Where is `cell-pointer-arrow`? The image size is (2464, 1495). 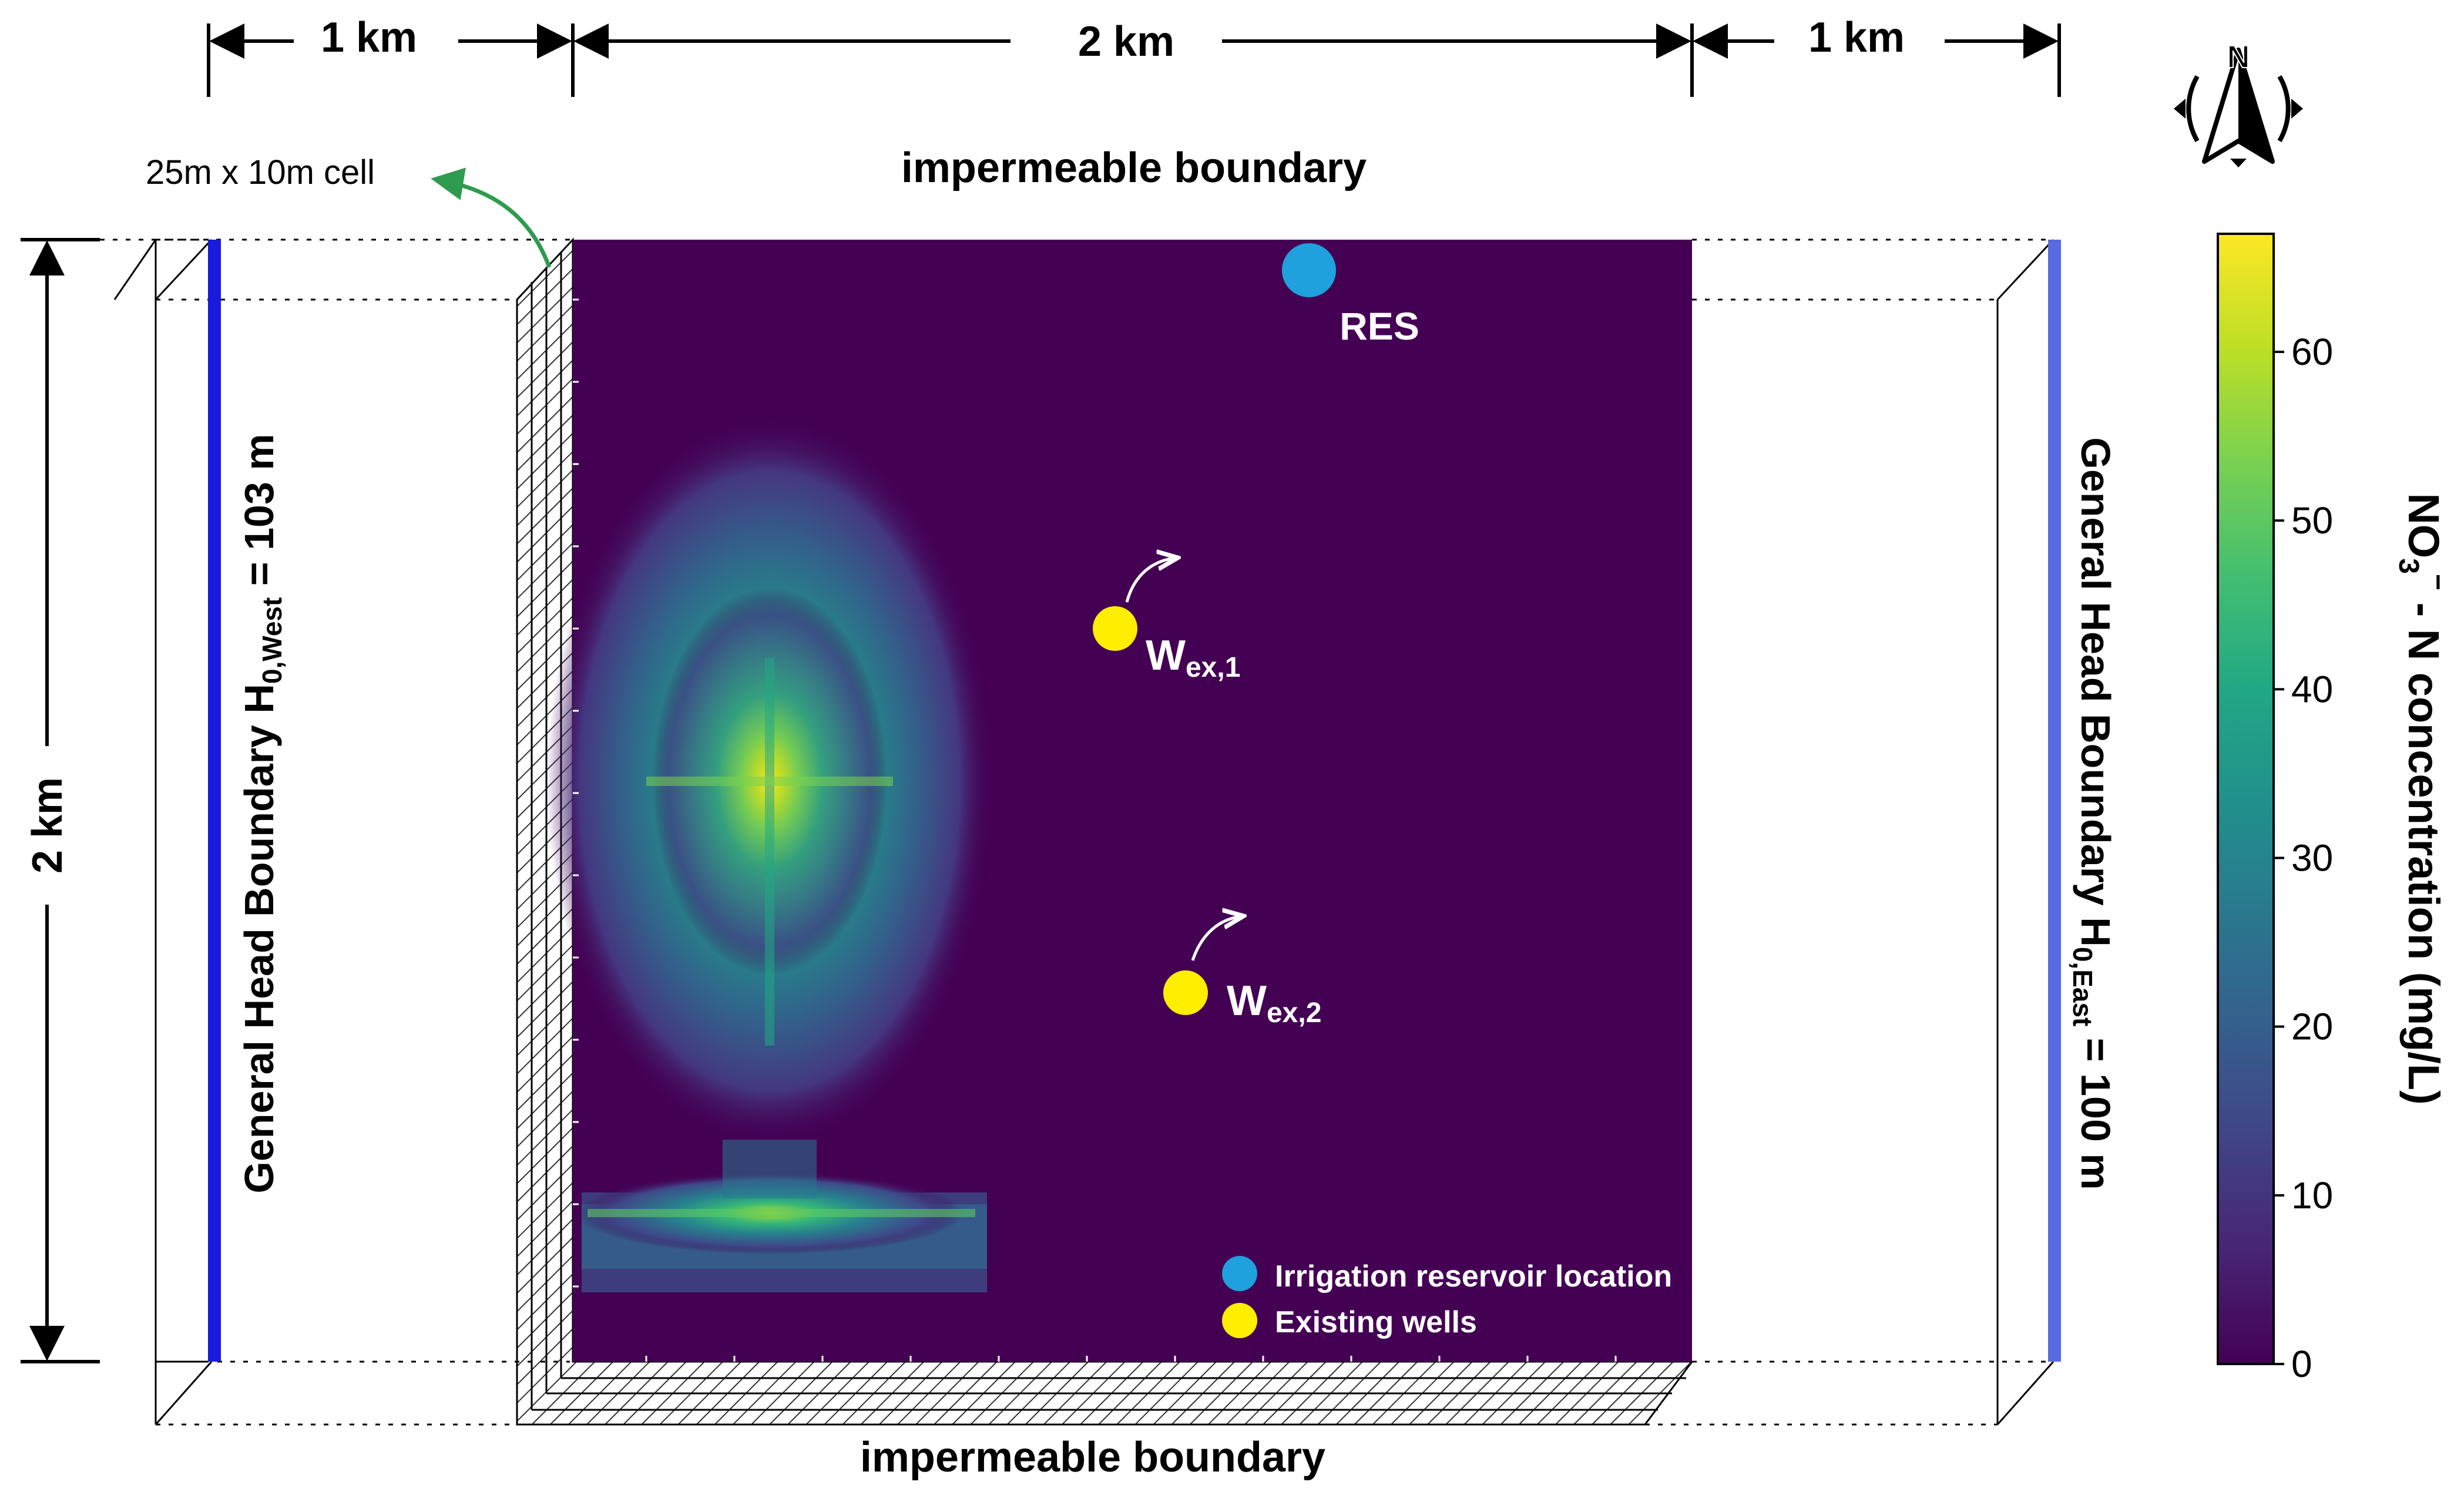 cell-pointer-arrow is located at coordinates (491, 217).